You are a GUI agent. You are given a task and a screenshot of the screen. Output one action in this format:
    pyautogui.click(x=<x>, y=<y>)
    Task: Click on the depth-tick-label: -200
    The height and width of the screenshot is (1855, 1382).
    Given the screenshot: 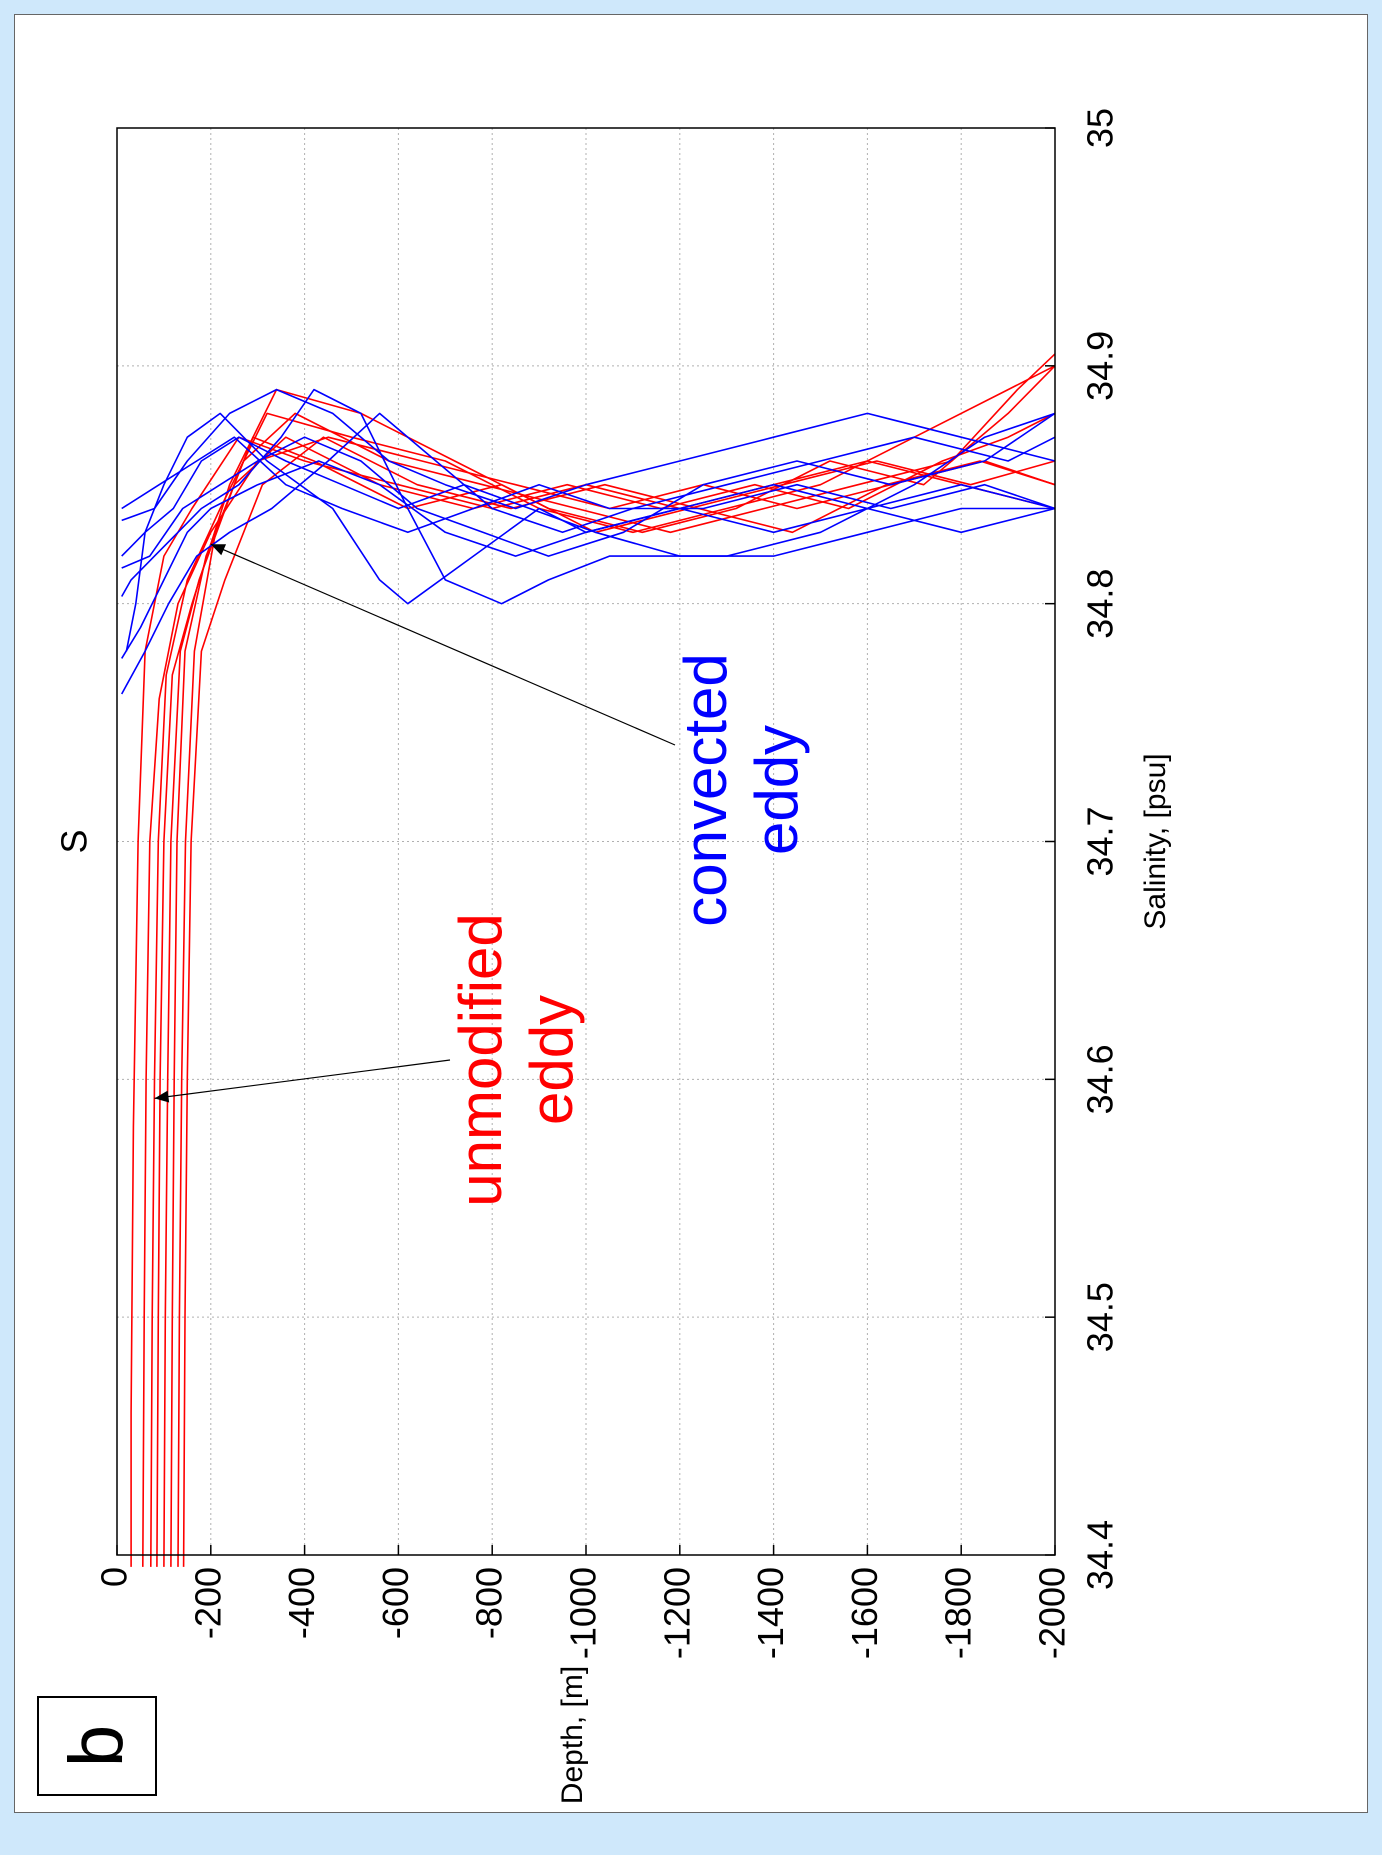 What is the action you would take?
    pyautogui.click(x=207, y=1603)
    